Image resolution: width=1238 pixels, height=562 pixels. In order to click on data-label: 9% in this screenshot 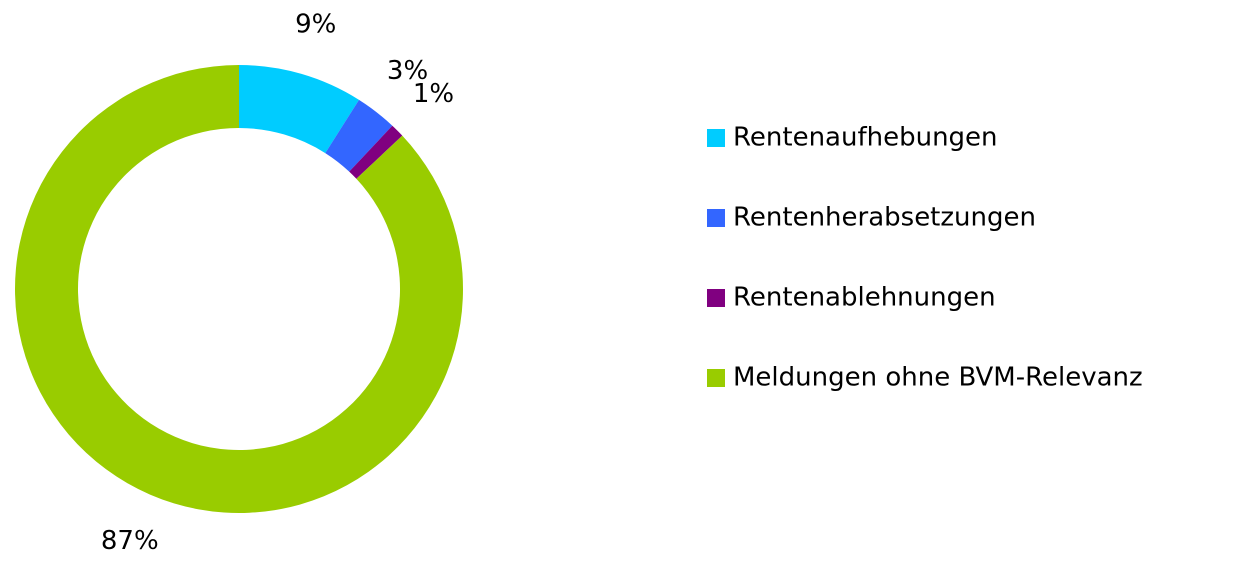, I will do `click(315, 24)`.